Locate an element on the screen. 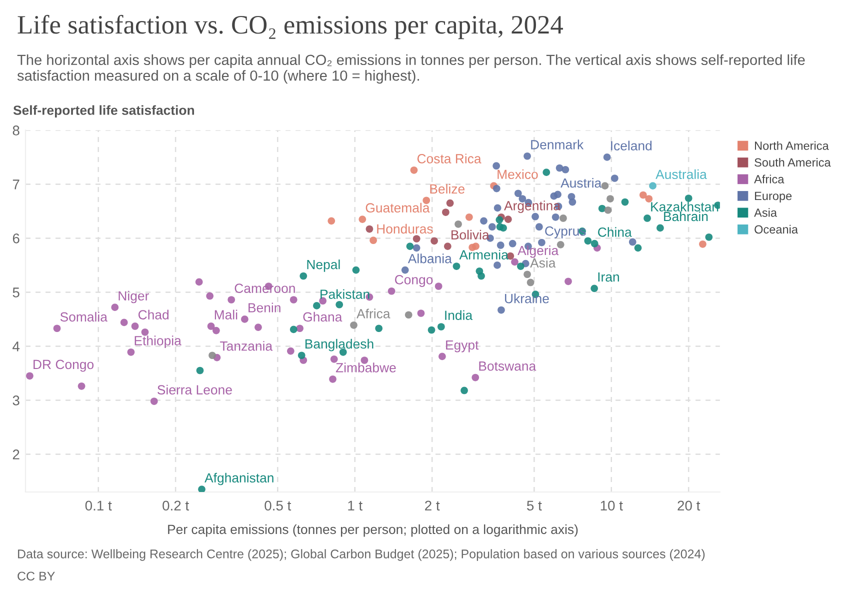 Image resolution: width=850 pixels, height=600 pixels. annotation: Cyprus is located at coordinates (565, 232).